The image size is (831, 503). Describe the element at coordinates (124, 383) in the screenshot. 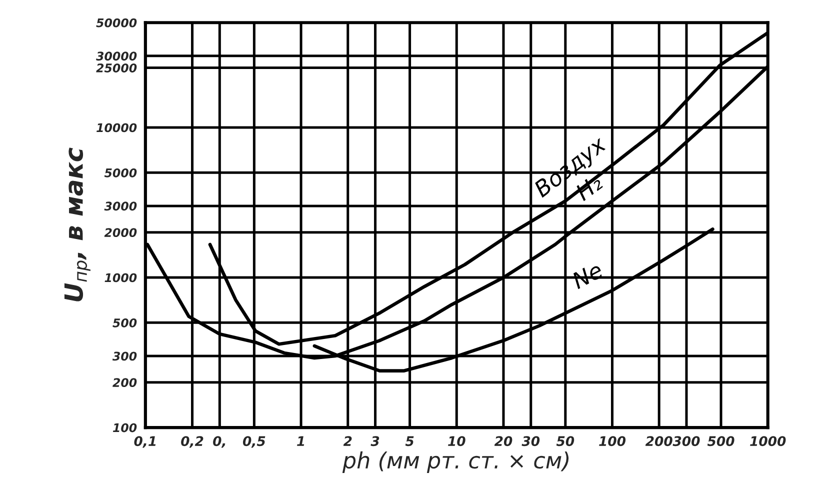

I see `y-tick-label: 200` at that location.